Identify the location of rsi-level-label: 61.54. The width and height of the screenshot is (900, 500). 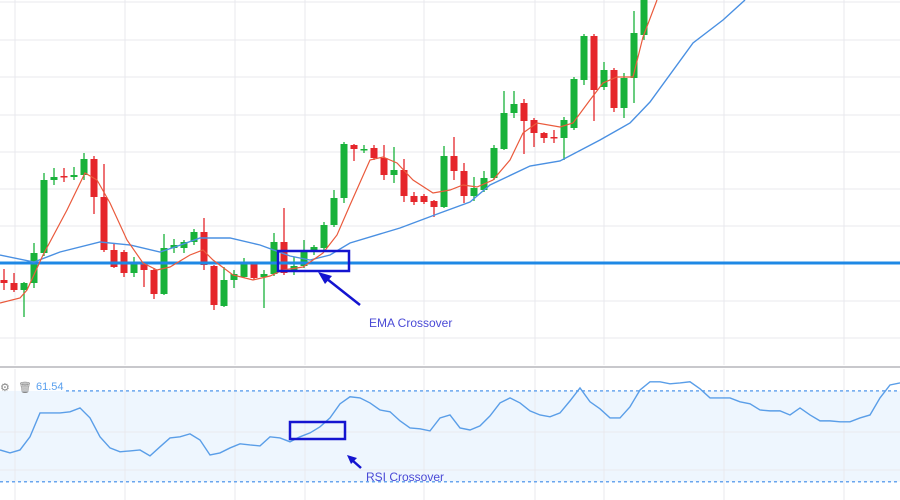
(50, 387).